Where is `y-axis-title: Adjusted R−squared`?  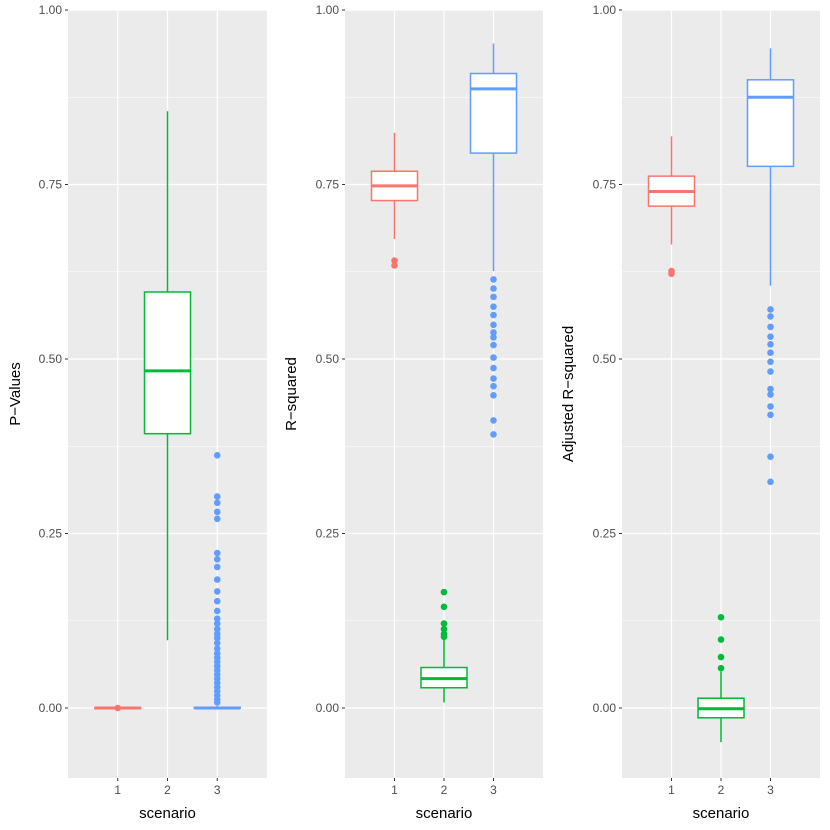 y-axis-title: Adjusted R−squared is located at coordinates (568, 394).